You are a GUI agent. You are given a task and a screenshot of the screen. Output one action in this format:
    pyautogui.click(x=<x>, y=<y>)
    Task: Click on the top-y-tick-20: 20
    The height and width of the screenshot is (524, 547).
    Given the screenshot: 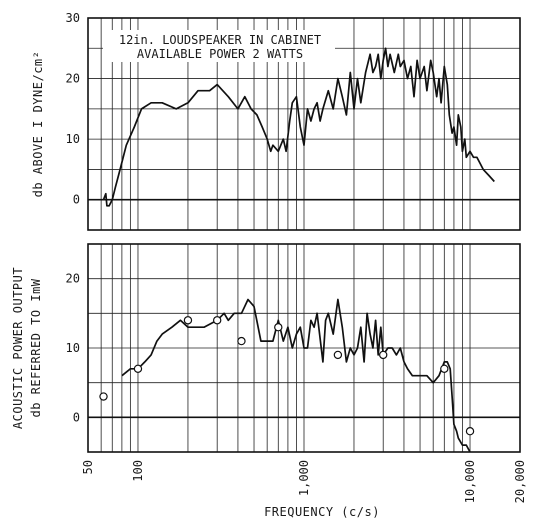 What is the action you would take?
    pyautogui.click(x=73, y=79)
    